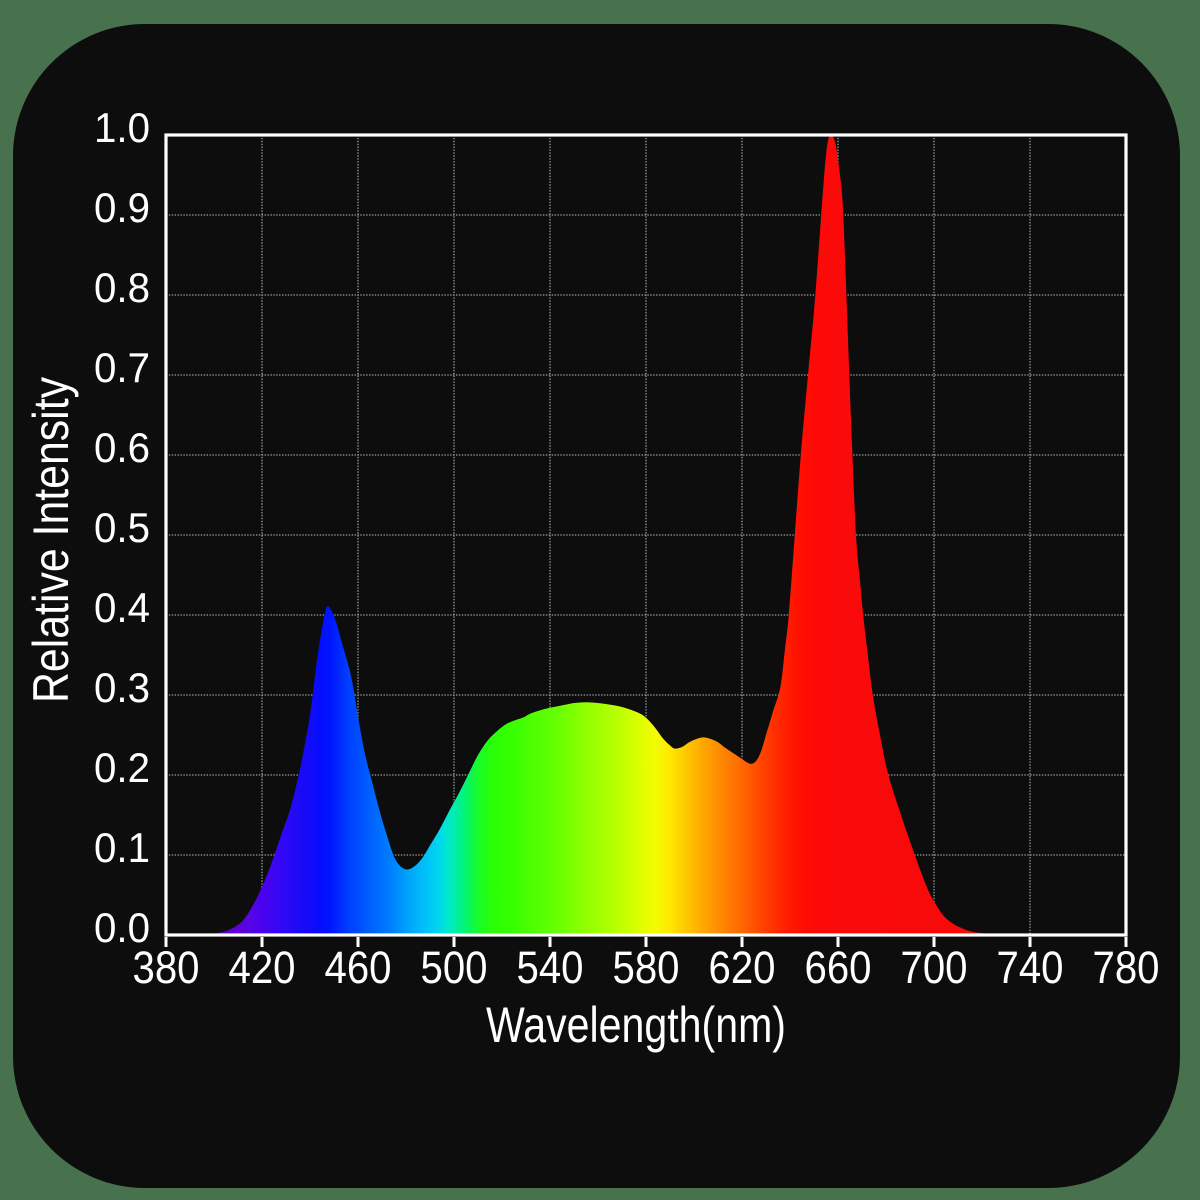  I want to click on x-tick-label: 380, so click(166, 967).